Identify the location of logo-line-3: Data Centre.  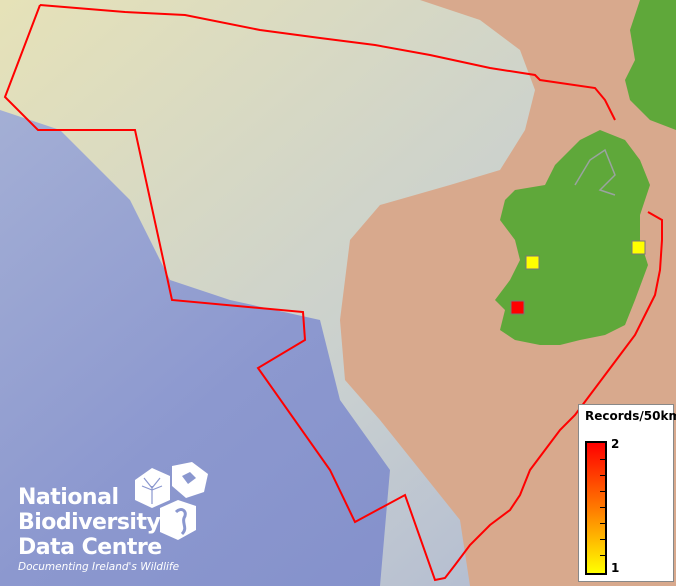
(90, 547).